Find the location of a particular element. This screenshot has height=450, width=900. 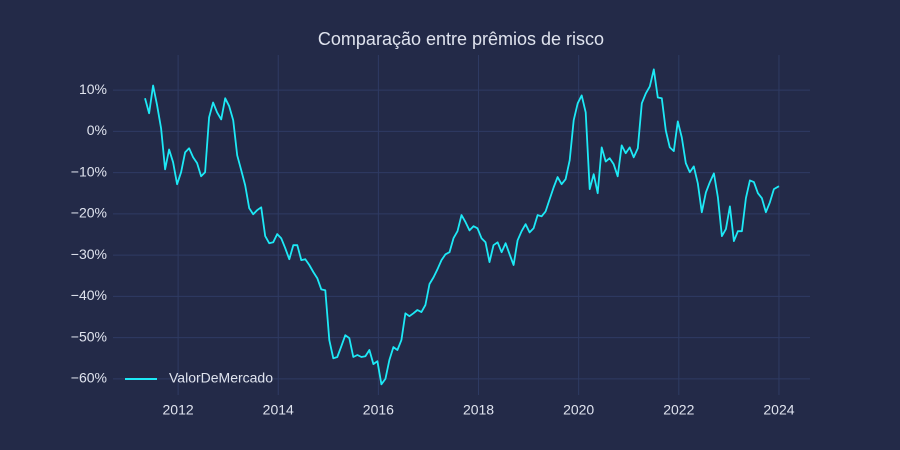

x-tick-label: 2024 is located at coordinates (778, 410).